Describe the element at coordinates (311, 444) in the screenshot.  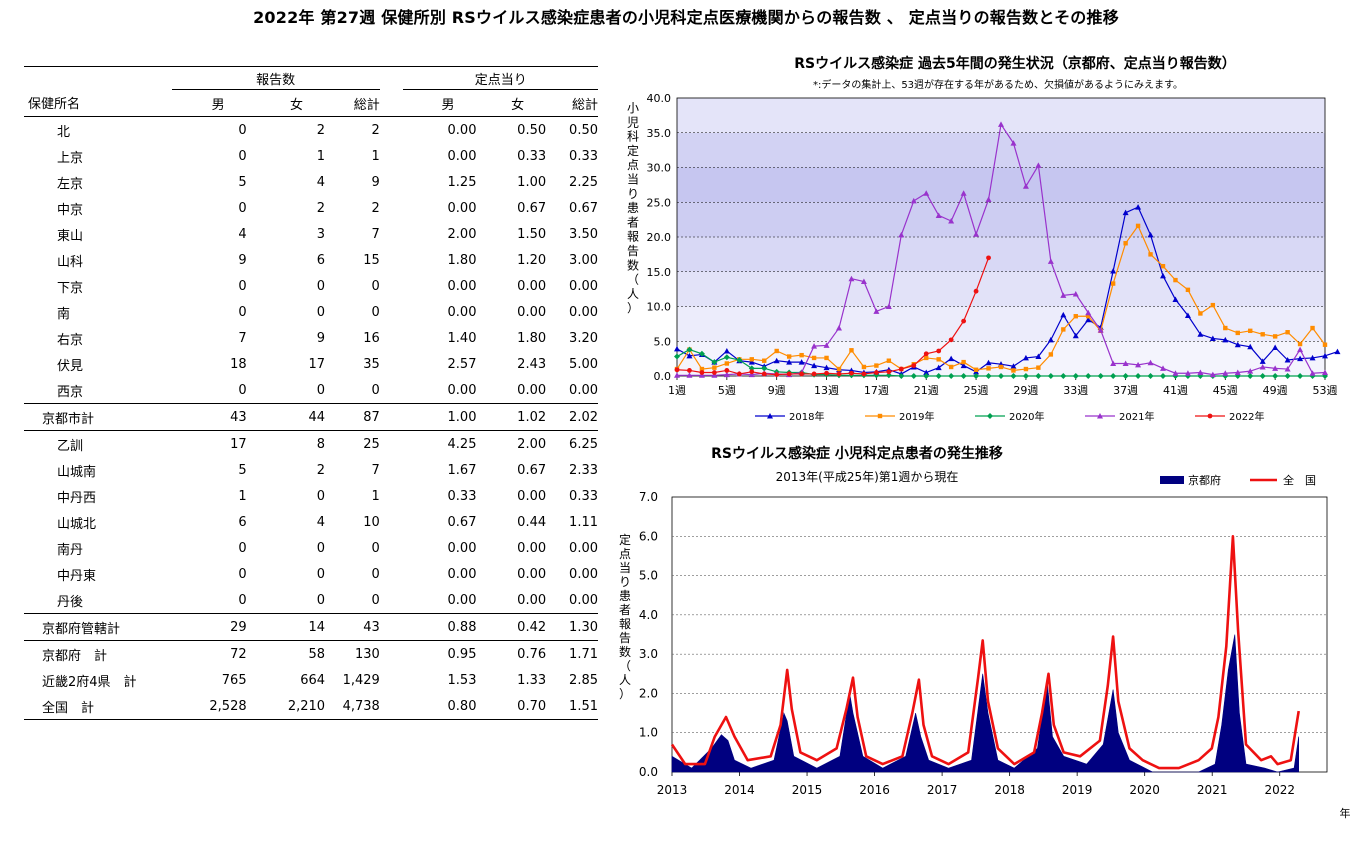
I see `table-row: 乙訓 17 8 25 4.25 2.00 6.25` at that location.